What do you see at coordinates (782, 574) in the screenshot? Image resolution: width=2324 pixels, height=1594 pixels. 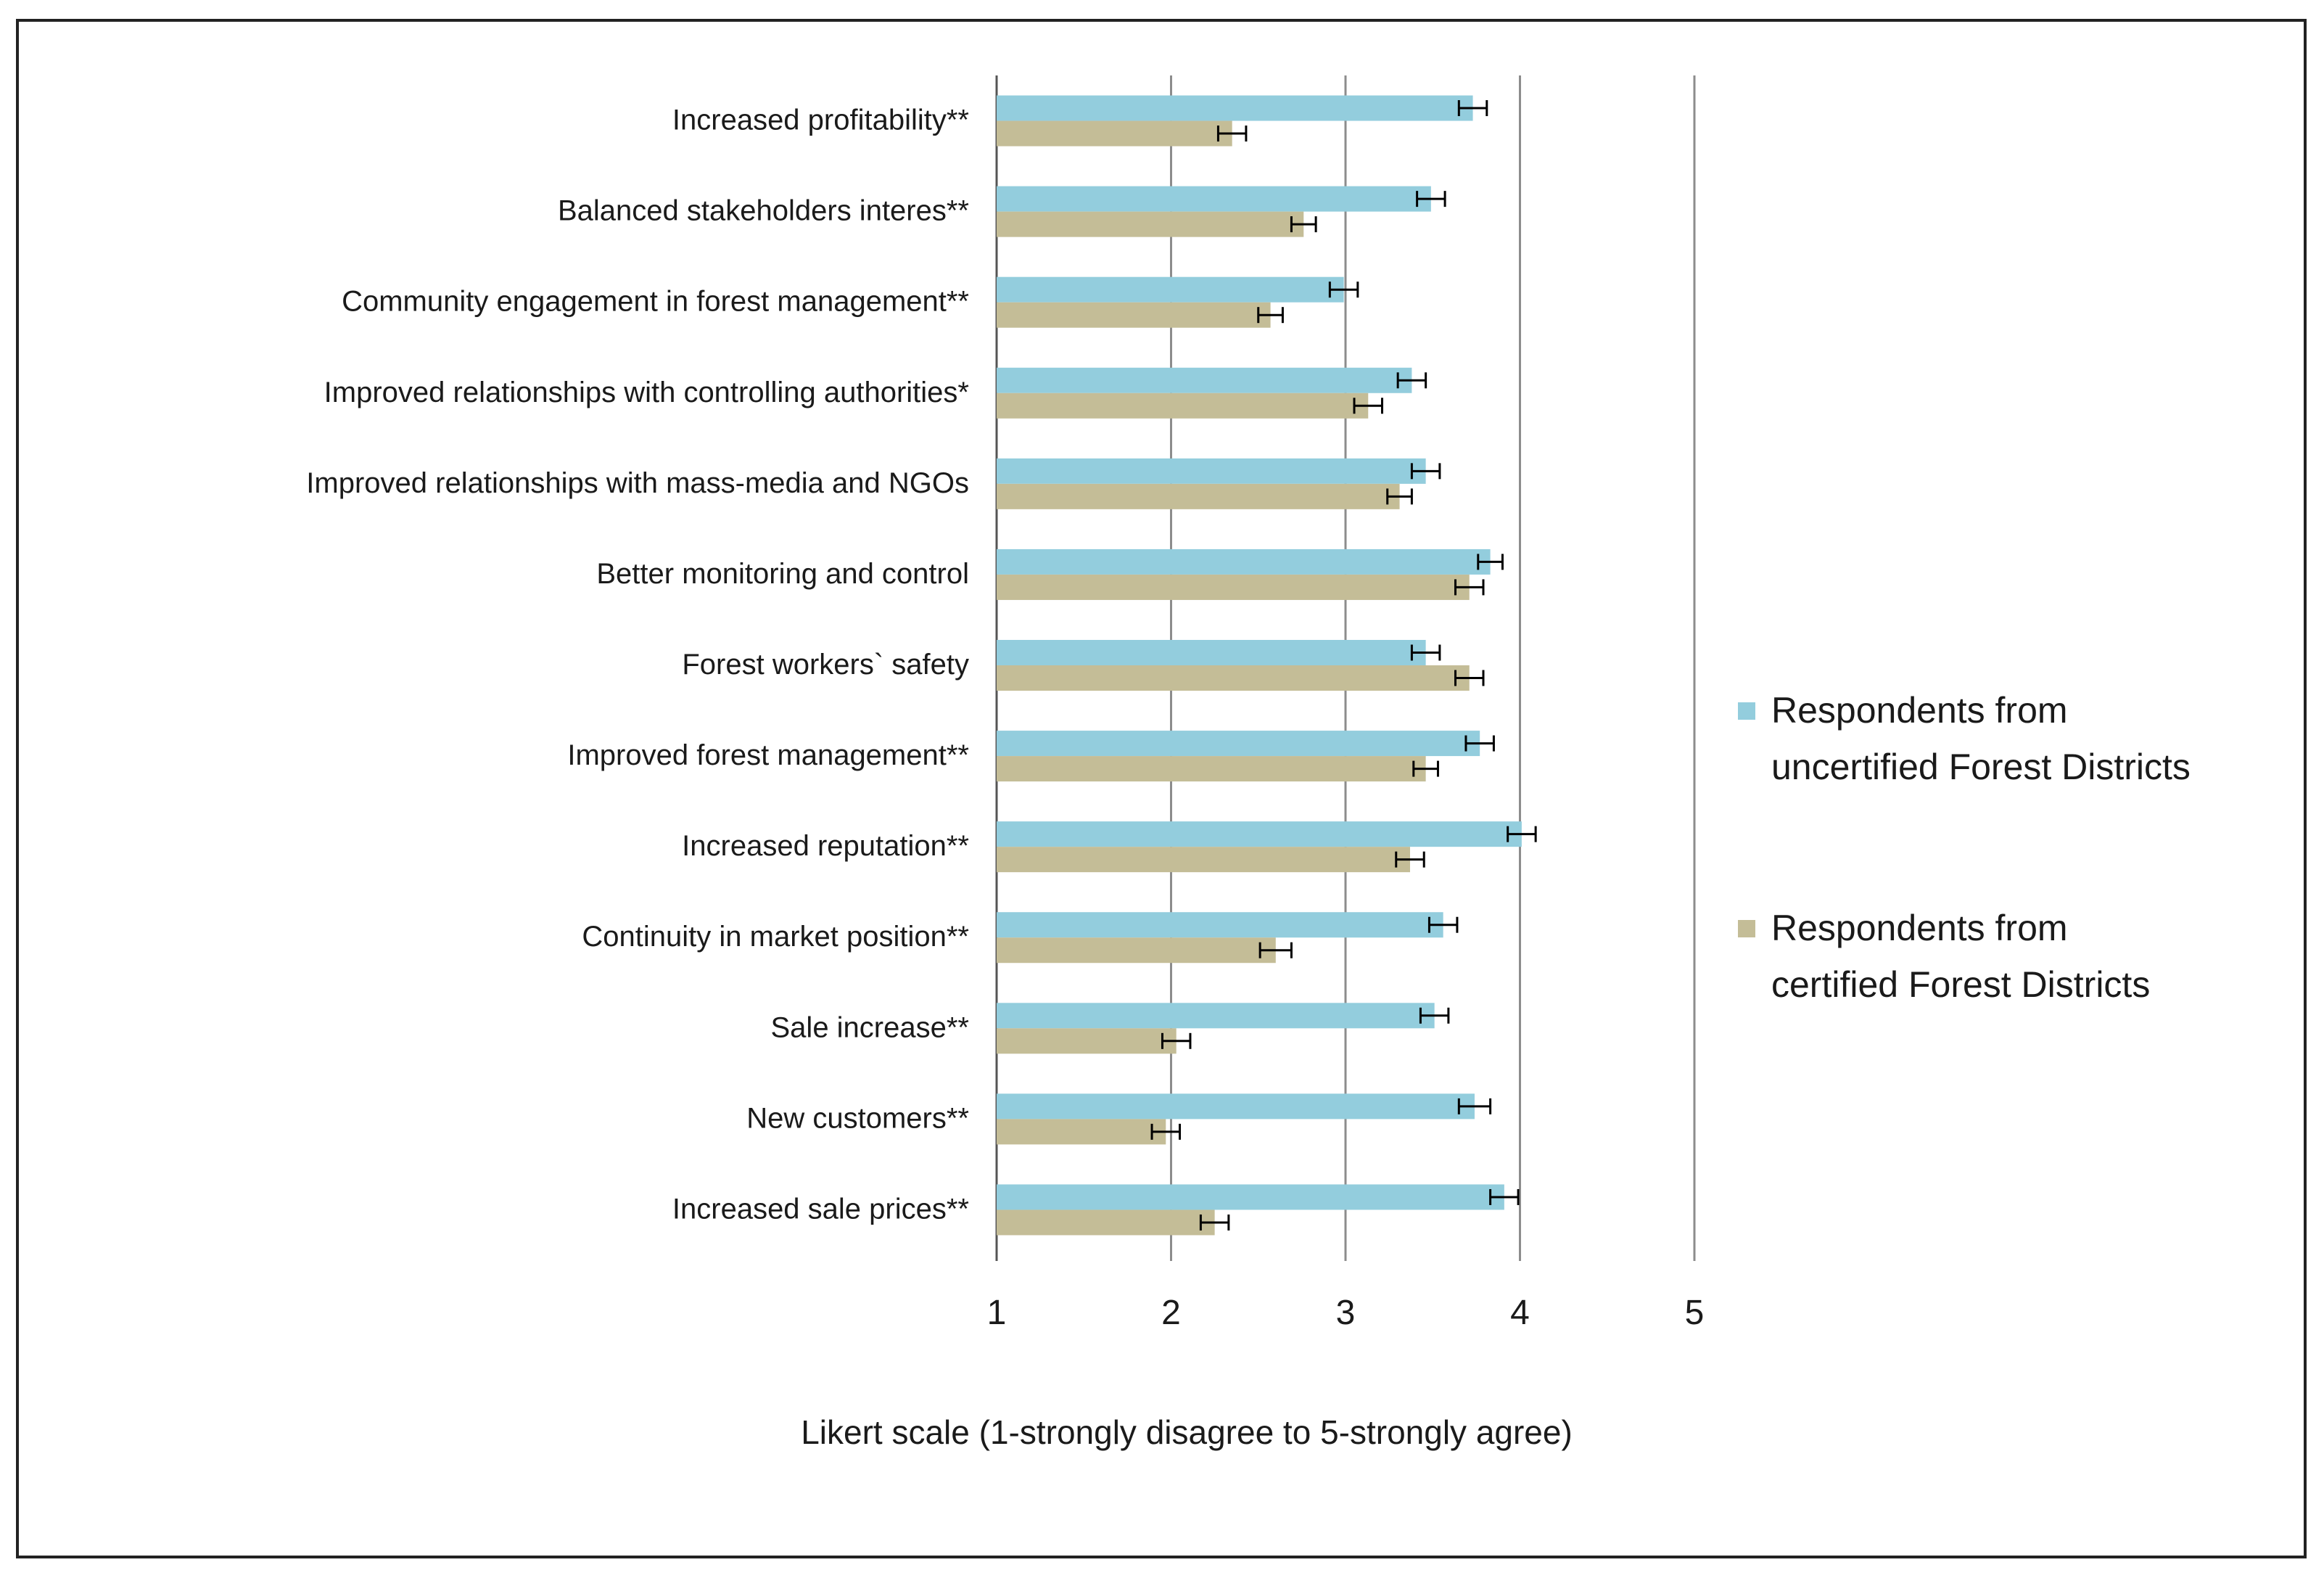 I see `category-label: Better monitoring and control` at bounding box center [782, 574].